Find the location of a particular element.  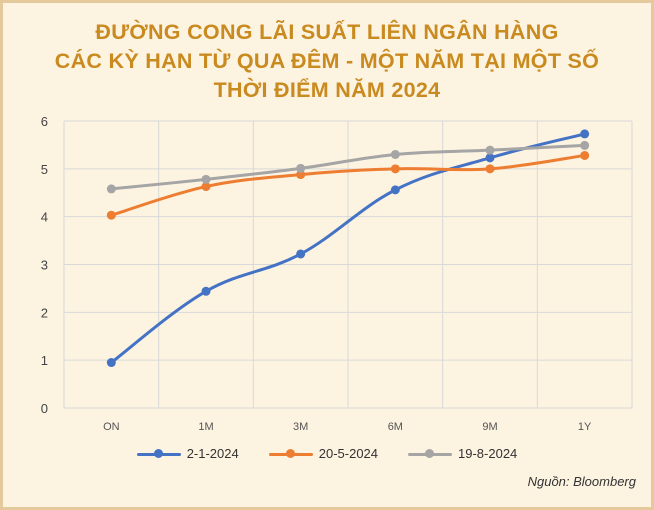

legend-label-series-3: 19-8-2024 is located at coordinates (488, 453).